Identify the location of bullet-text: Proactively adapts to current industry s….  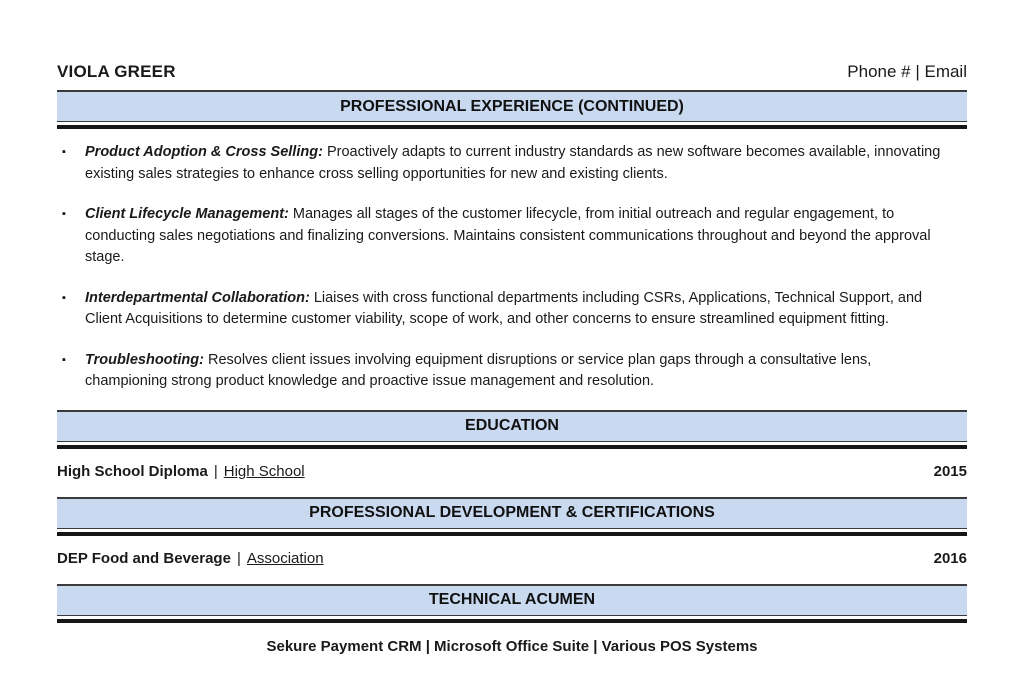
(513, 163).